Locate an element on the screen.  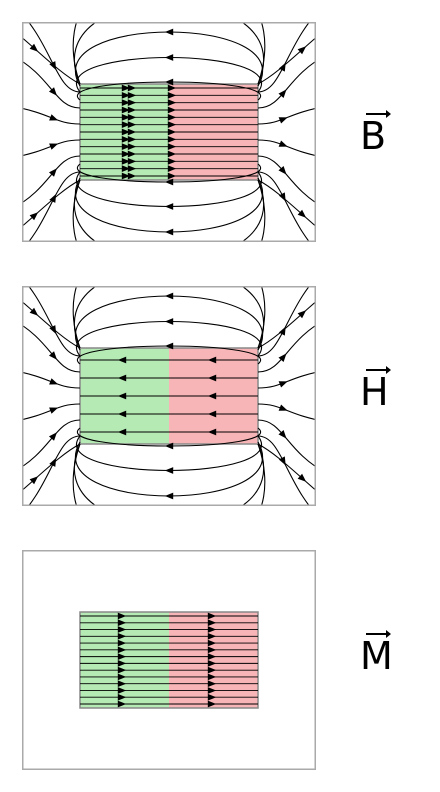
label-b: B is located at coordinates (383, 138).